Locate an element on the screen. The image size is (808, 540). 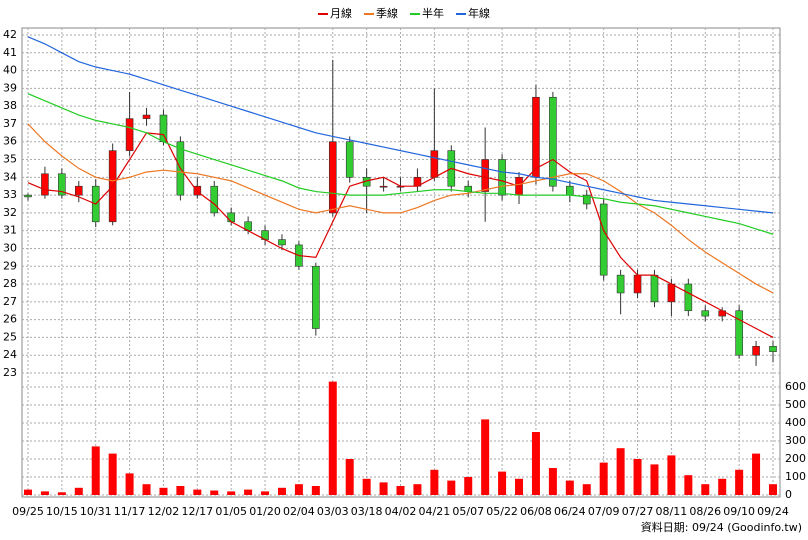
x-tick-label: 05/22 is located at coordinates (502, 511).